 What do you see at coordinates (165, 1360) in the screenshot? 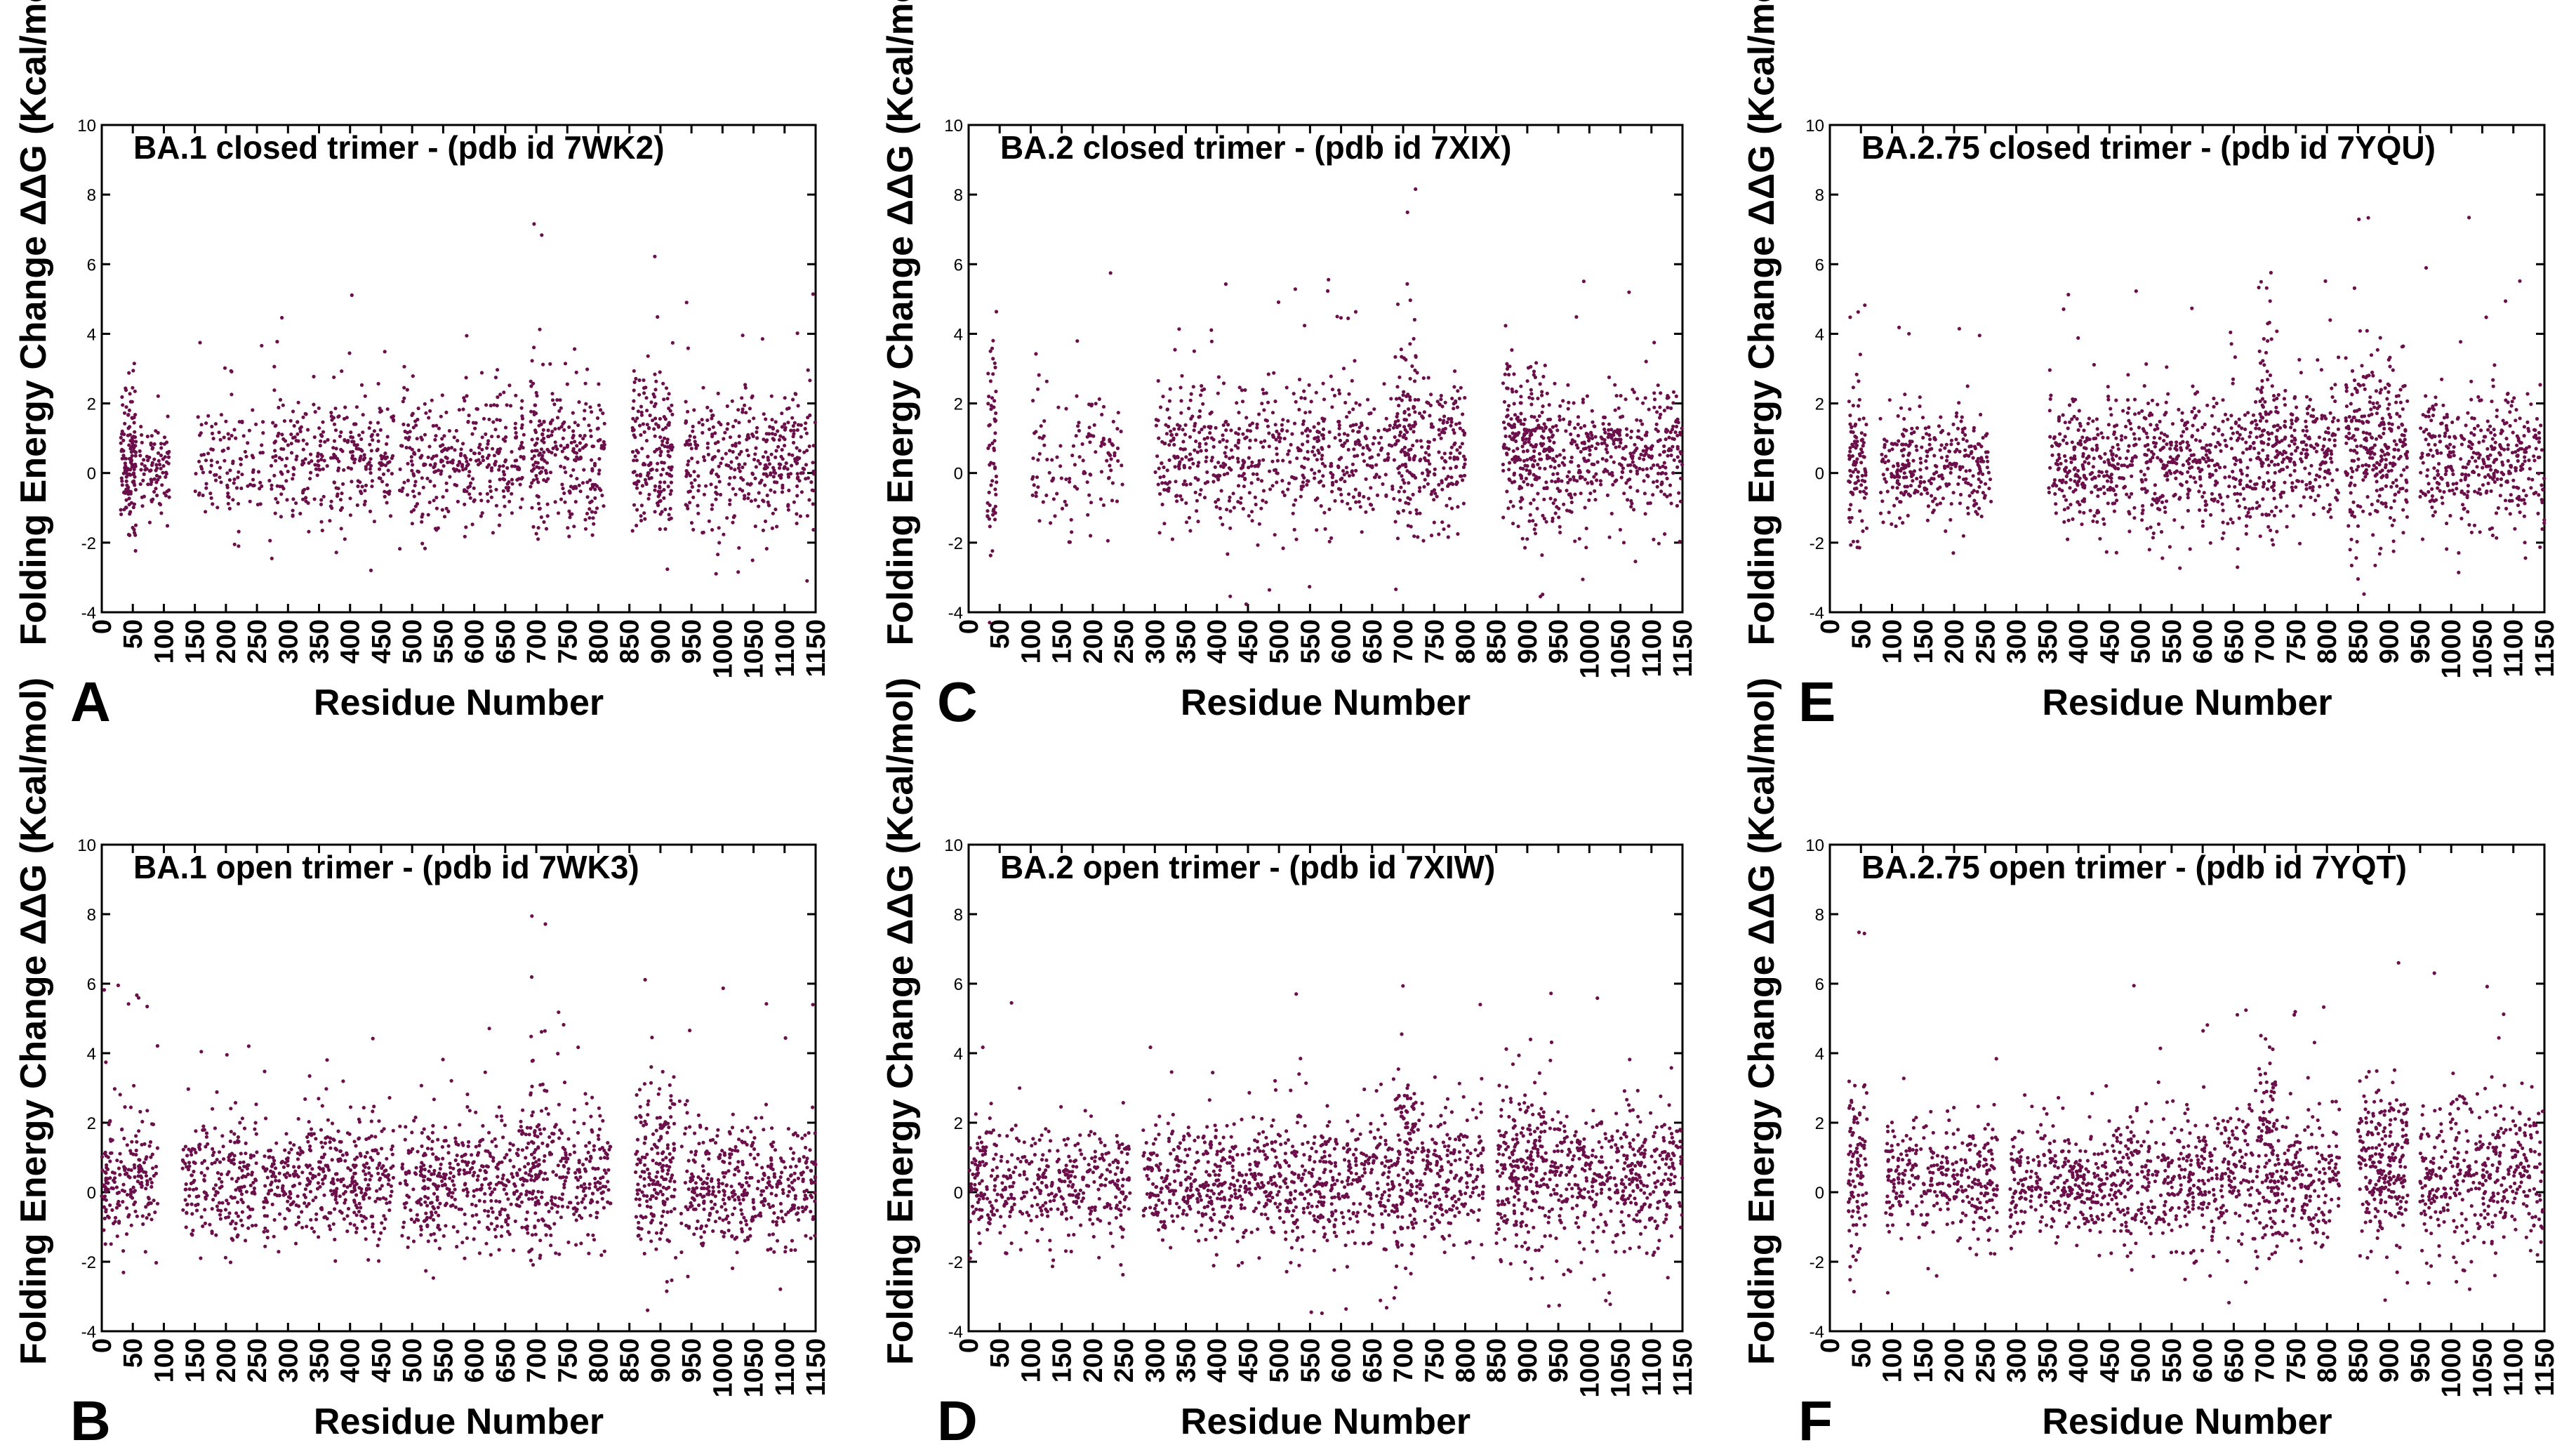
I see `x-tick-label: 100` at bounding box center [165, 1360].